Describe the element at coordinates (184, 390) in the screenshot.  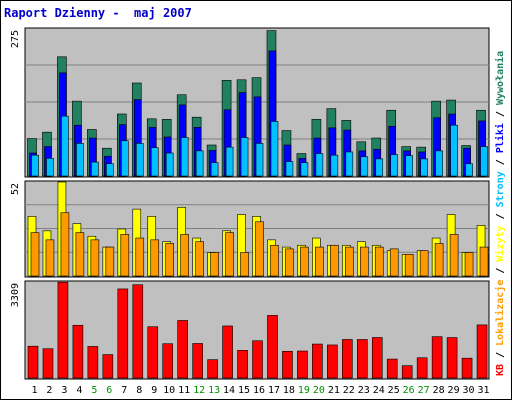
I see `x-tick-label-day-11: 11` at that location.